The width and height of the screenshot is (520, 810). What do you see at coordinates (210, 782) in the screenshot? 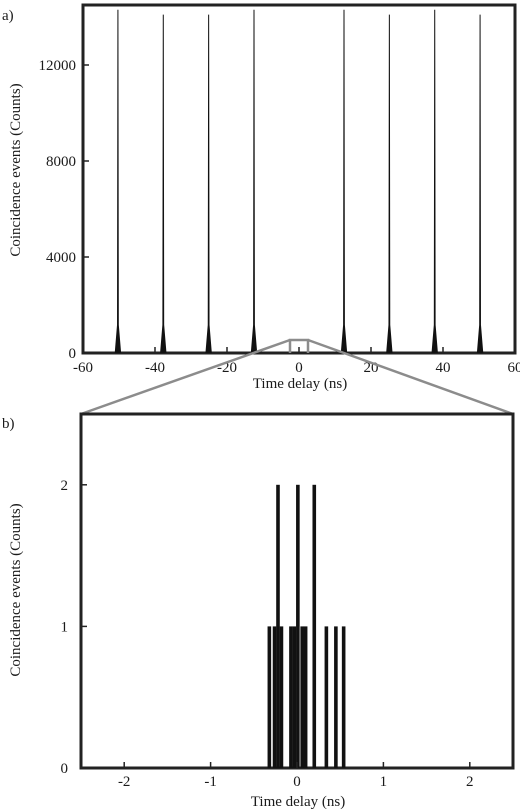
I see `x-tick-label: -1` at bounding box center [210, 782].